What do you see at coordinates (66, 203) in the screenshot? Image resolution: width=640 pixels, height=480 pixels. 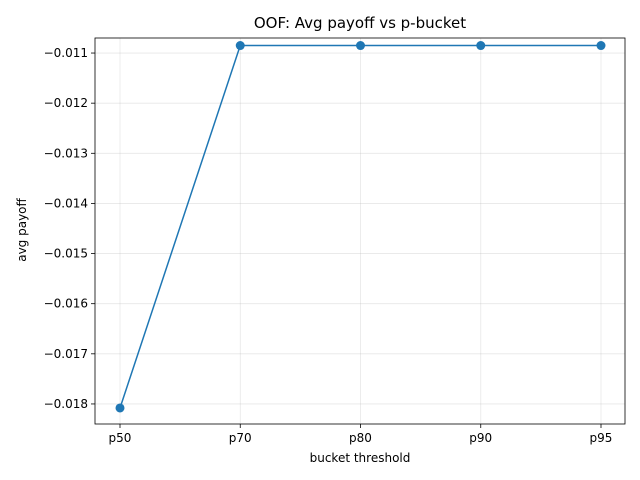 I see `y-tick-label: −0.014` at bounding box center [66, 203].